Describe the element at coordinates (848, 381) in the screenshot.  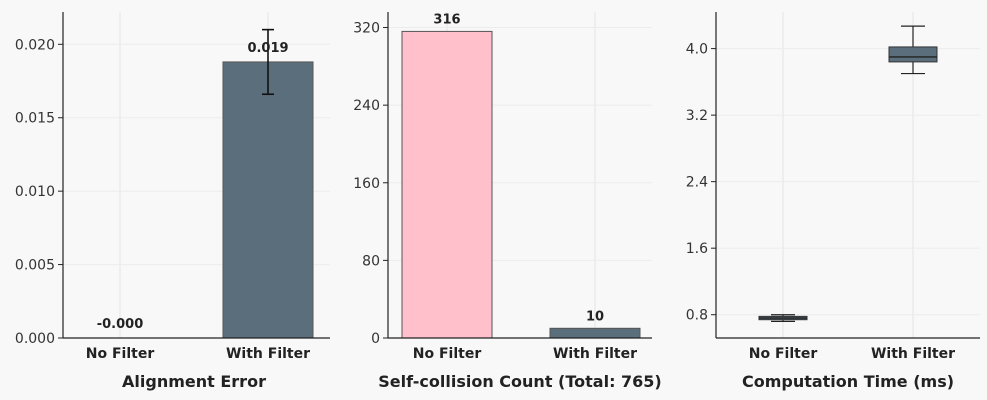
I see `x-axis-label: Computation Time (ms)` at that location.